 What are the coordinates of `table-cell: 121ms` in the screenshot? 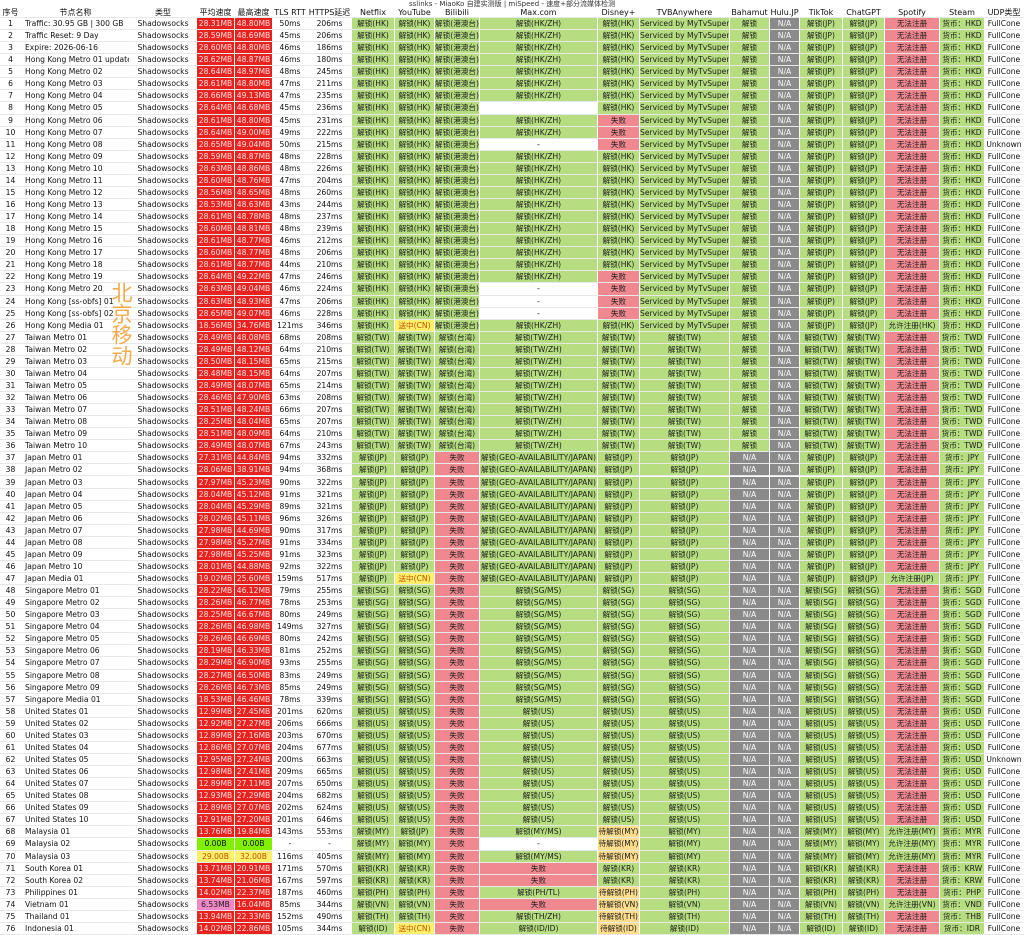 It's located at (290, 325).